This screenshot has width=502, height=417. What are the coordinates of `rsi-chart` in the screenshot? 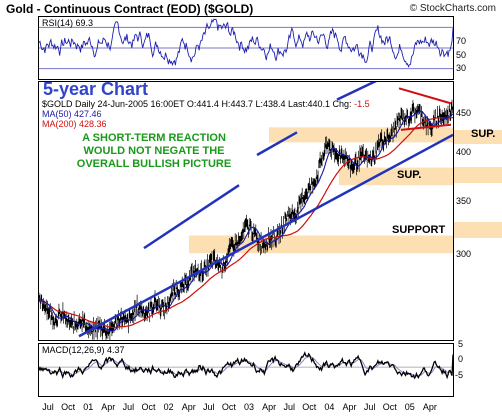 It's located at (246, 44).